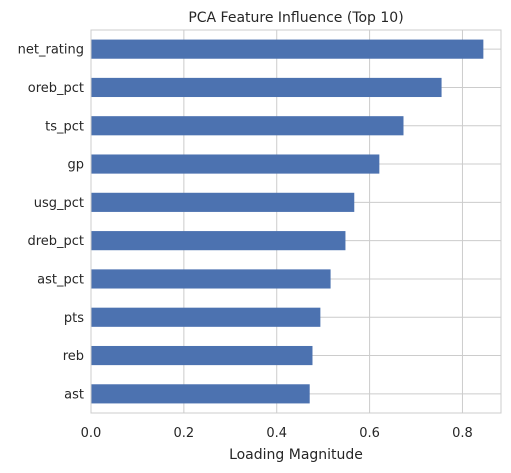 The height and width of the screenshot is (473, 511). Describe the element at coordinates (64, 126) in the screenshot. I see `y-tick-label: ts_pct` at that location.